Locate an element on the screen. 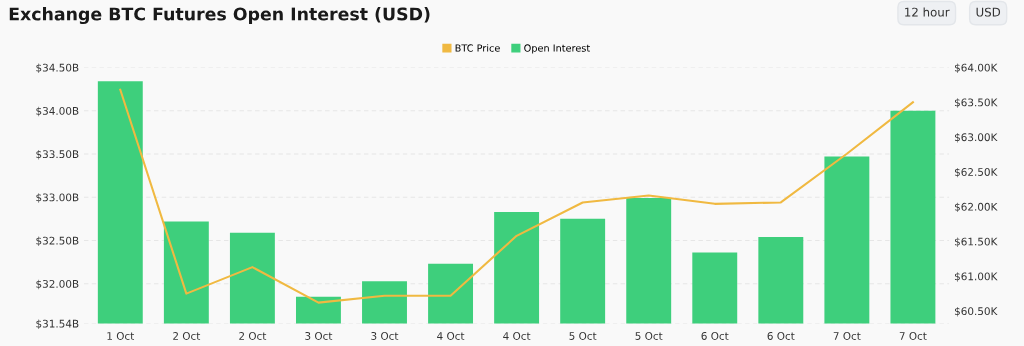 This screenshot has height=346, width=1024. text: USD is located at coordinates (988, 12).